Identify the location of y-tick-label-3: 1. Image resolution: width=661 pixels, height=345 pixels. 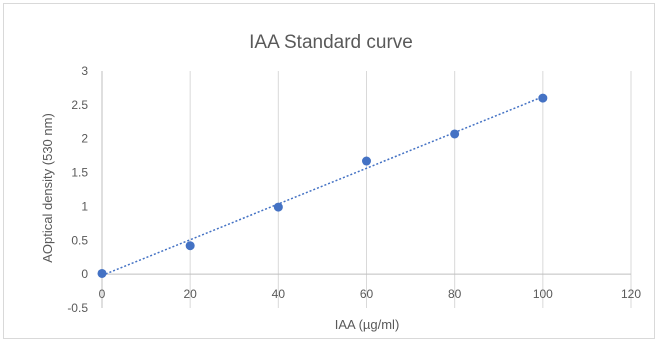
(84, 206).